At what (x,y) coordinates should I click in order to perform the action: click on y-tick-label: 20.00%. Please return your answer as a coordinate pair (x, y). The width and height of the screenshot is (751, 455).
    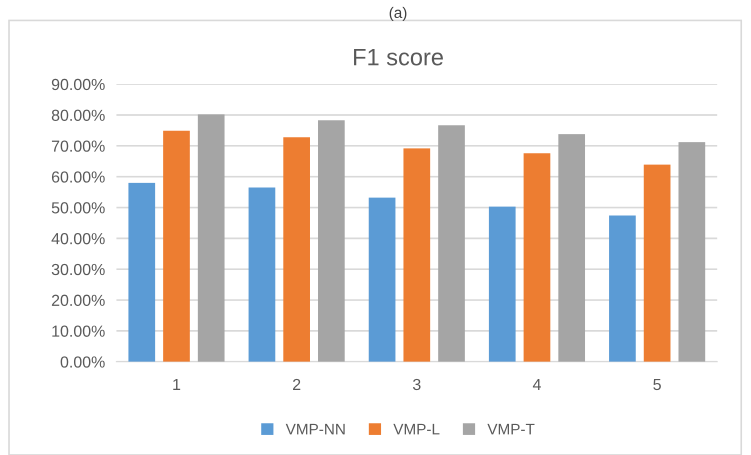
    Looking at the image, I should click on (78, 300).